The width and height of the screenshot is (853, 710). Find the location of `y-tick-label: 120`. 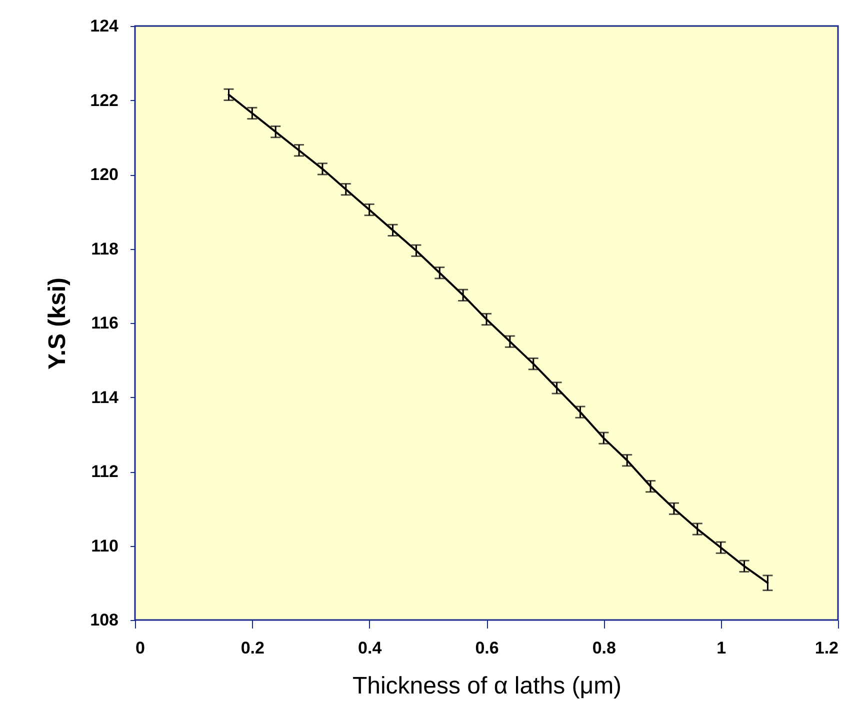

y-tick-label: 120 is located at coordinates (104, 174).